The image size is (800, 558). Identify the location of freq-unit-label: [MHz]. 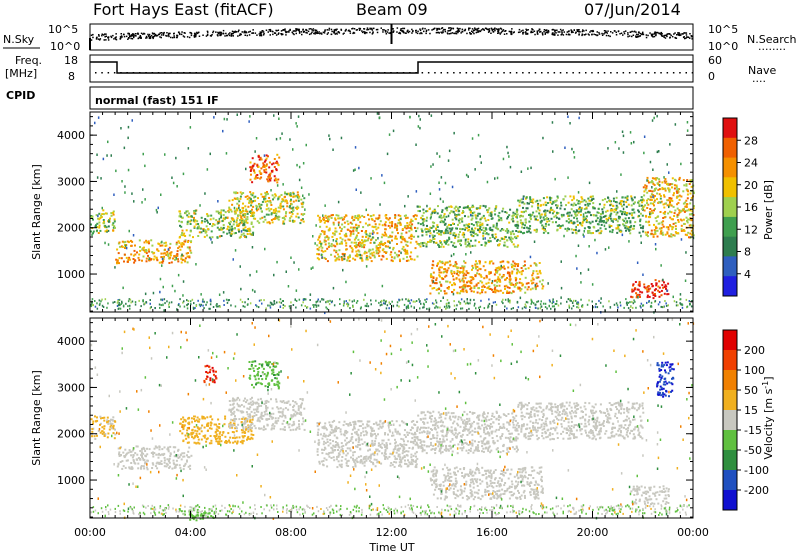
(21, 73).